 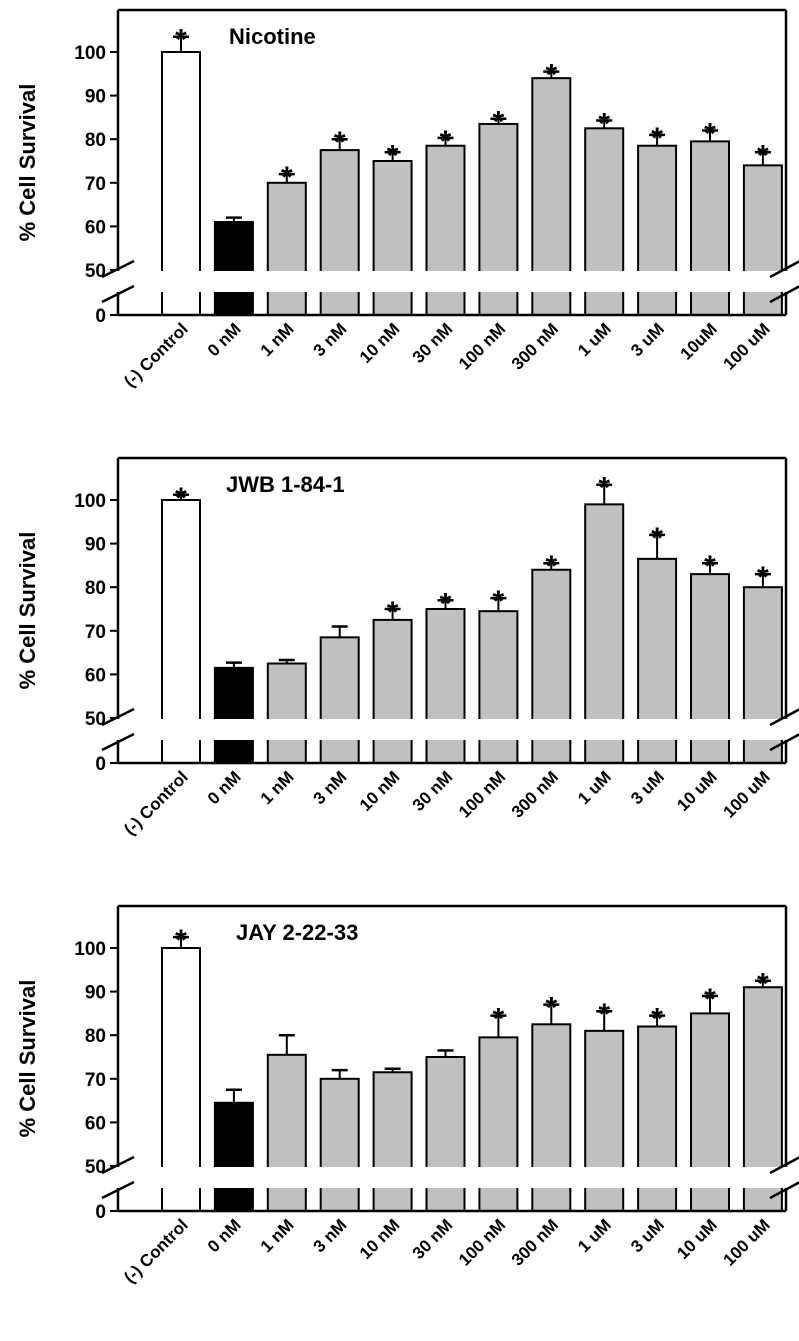 I want to click on significance-star-1-um: *, so click(x=604, y=1014).